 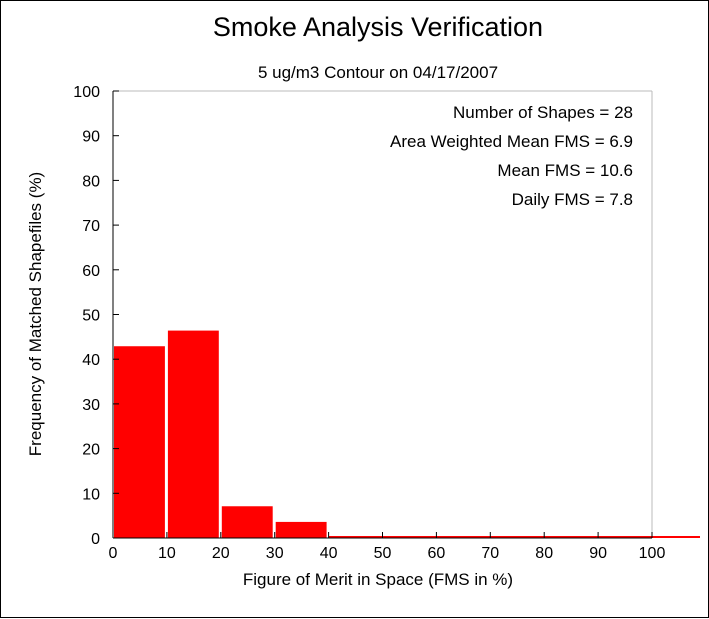 What do you see at coordinates (91, 271) in the screenshot?
I see `y-tick-label: 60` at bounding box center [91, 271].